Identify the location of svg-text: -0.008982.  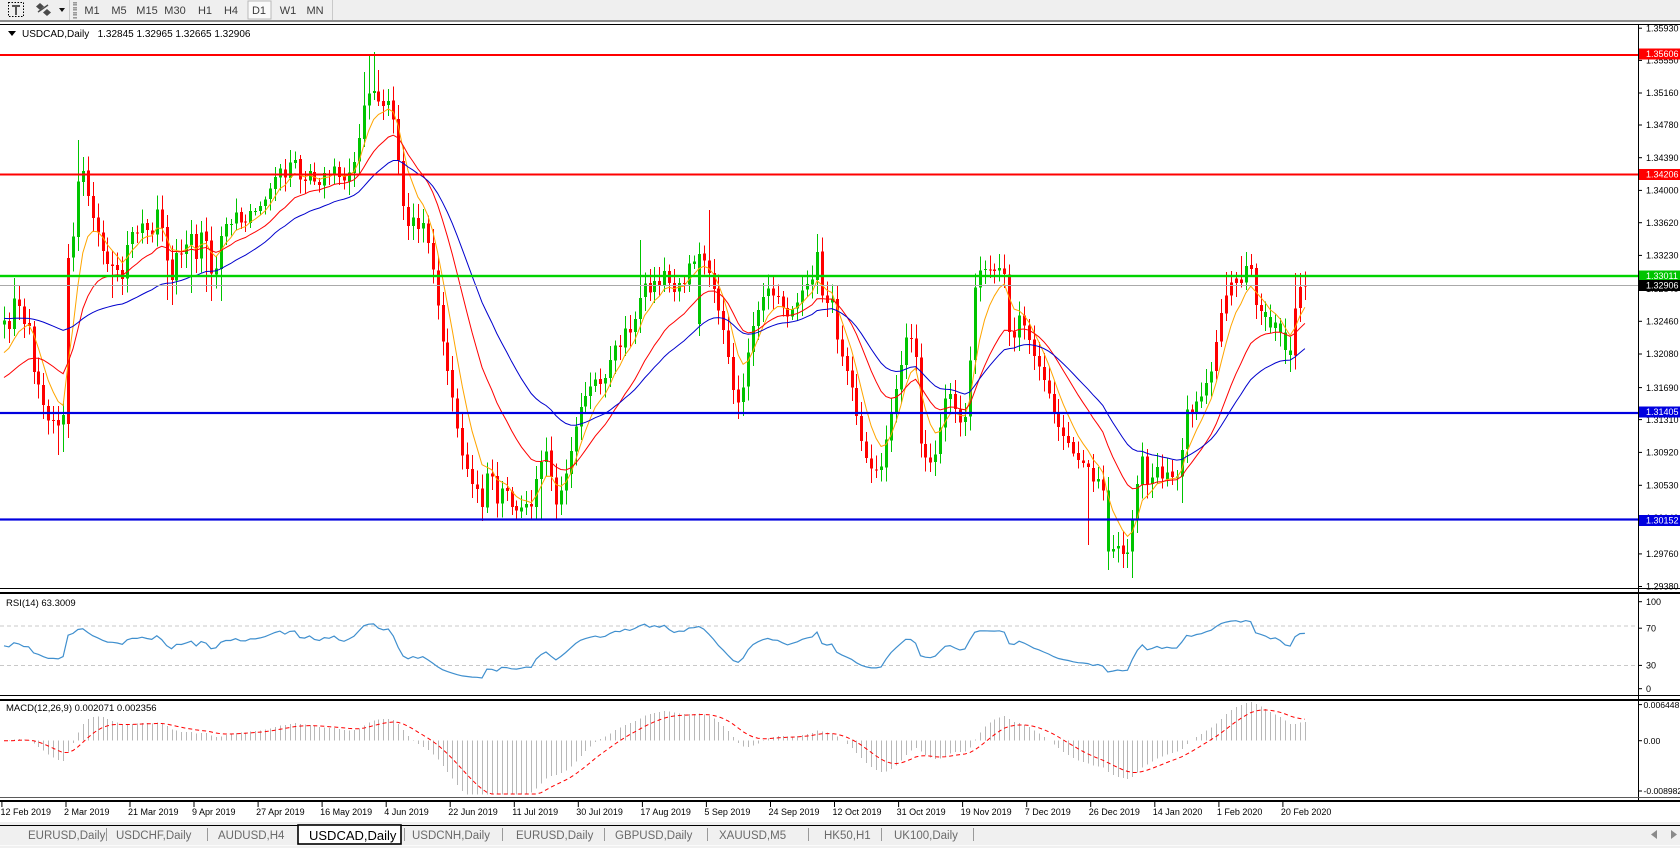
(1662, 791).